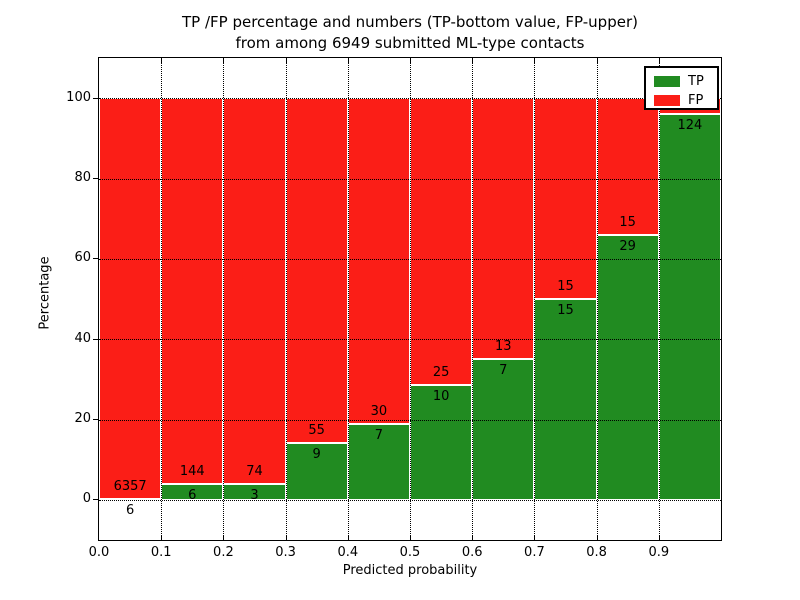 The width and height of the screenshot is (800, 600). I want to click on y-tick-label: 0, so click(86, 499).